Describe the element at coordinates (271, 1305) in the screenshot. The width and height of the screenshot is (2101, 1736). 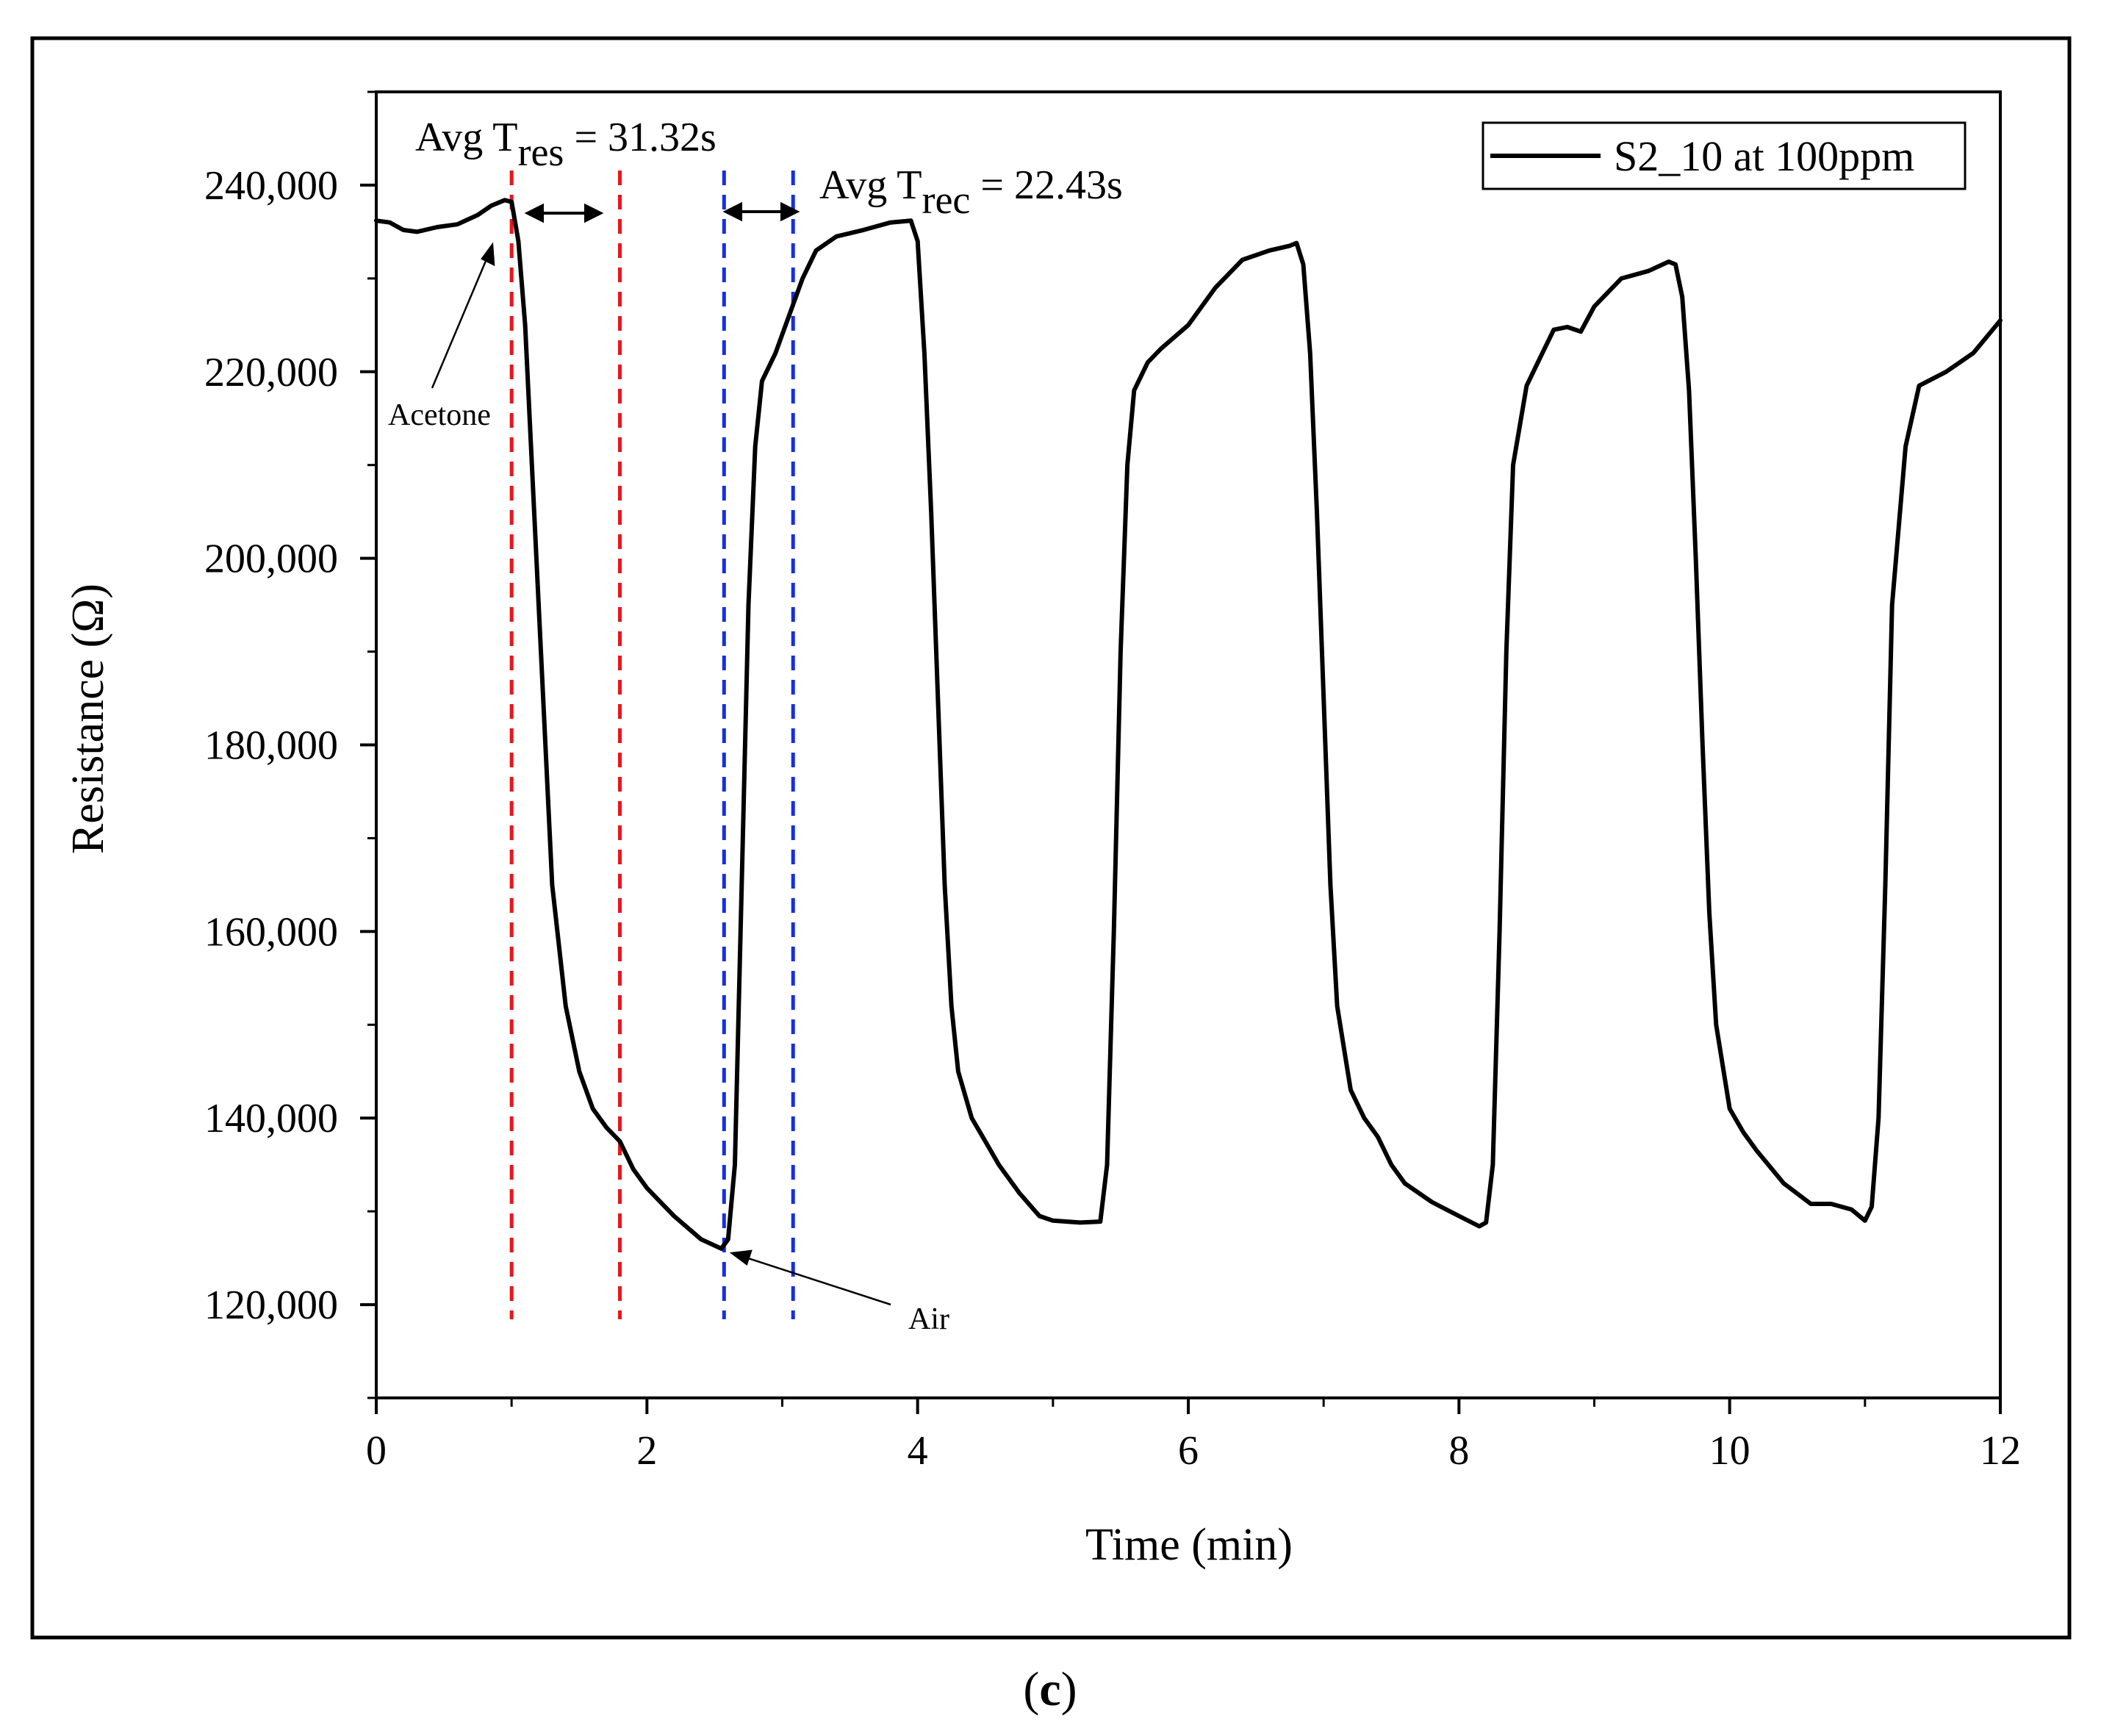
I see `y-tick-label: 120,000` at that location.